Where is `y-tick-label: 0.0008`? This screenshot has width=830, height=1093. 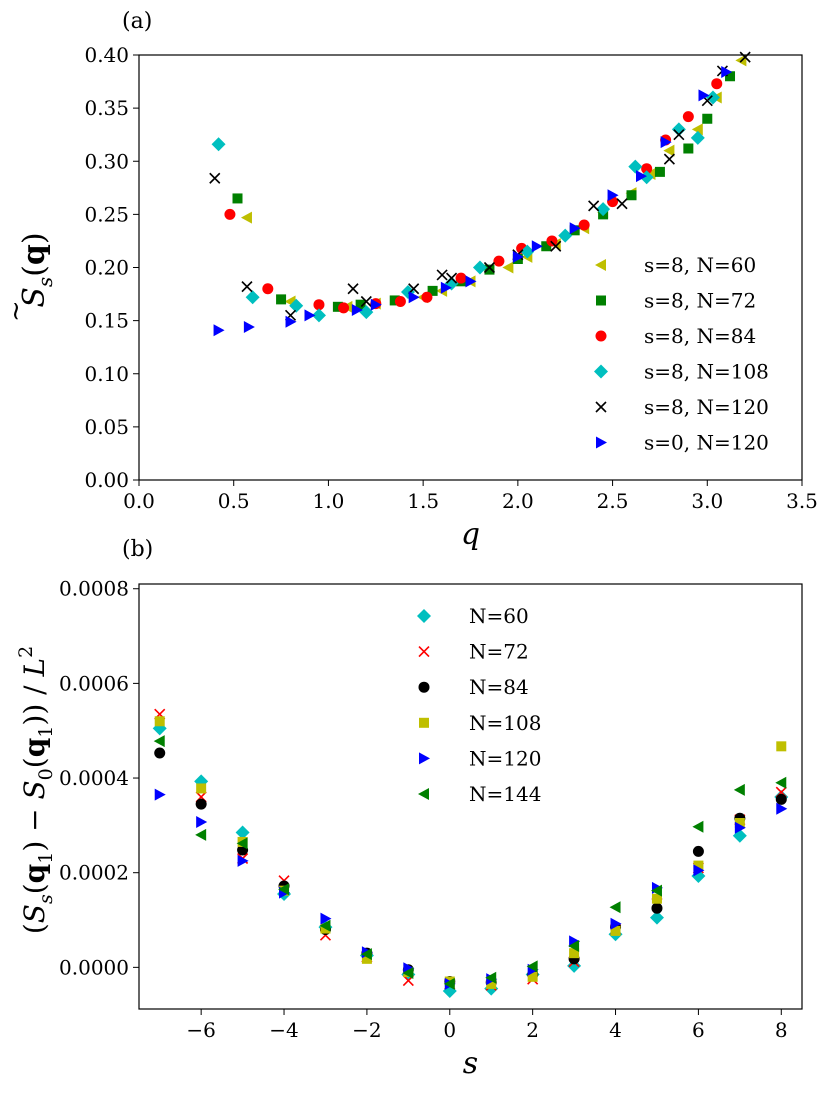 y-tick-label: 0.0008 is located at coordinates (94, 589).